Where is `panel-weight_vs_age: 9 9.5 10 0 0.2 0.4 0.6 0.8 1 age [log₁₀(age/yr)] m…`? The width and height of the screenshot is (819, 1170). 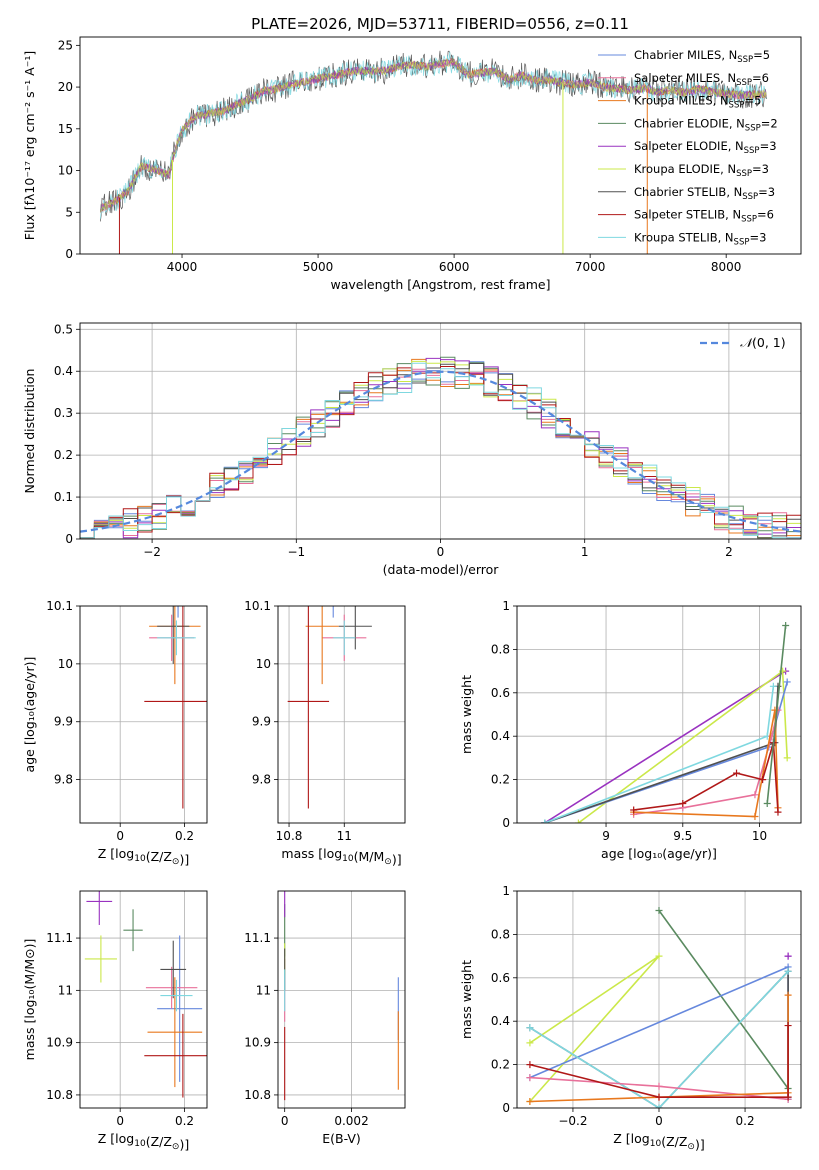
panel-weight_vs_age: 9 9.5 10 0 0.2 0.4 0.6 0.8 1 age [log₁₀(age/yr)] m… is located at coordinates (630, 730).